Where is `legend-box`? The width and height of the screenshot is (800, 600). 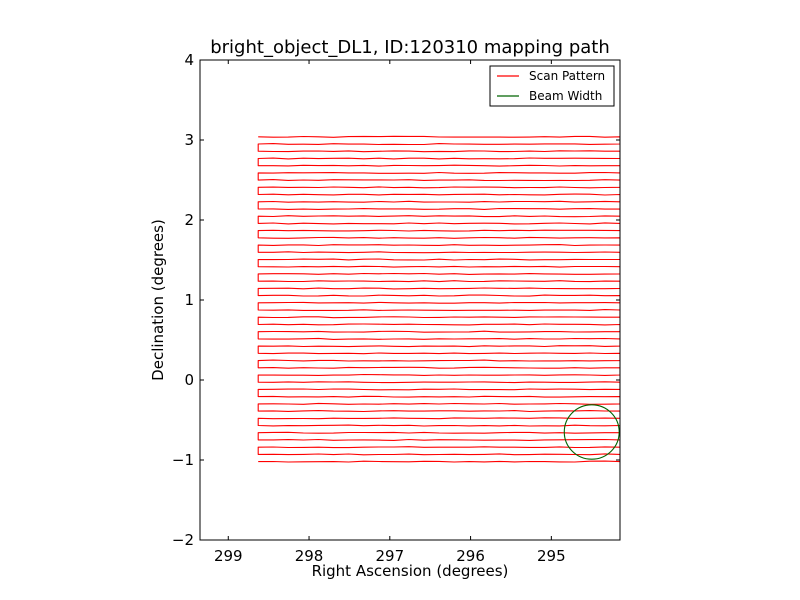 legend-box is located at coordinates (552, 86).